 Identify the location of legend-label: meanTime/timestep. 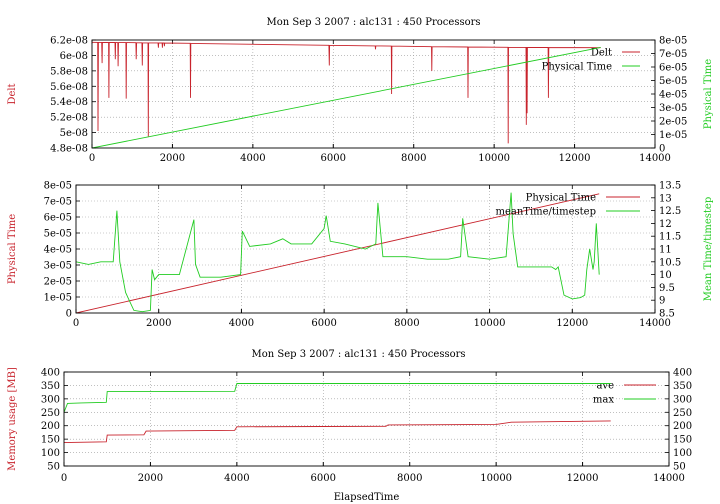
(545, 212).